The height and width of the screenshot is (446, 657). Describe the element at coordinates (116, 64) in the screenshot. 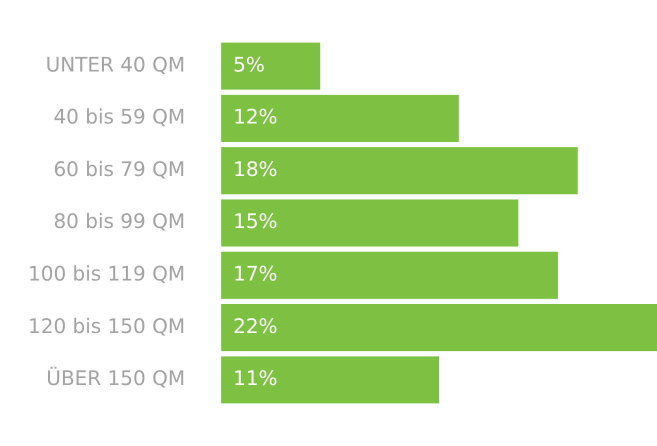

I see `y-tick-label: UNTER 40 QM` at that location.